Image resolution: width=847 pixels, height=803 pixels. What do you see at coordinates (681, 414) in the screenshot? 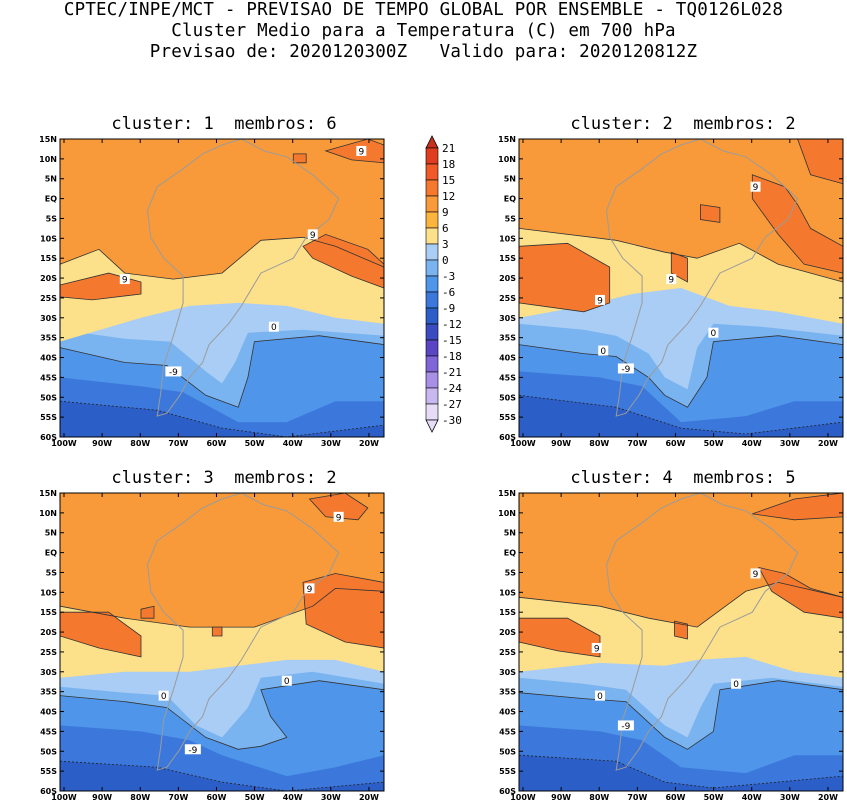
I see `contour-line-dashed` at bounding box center [681, 414].